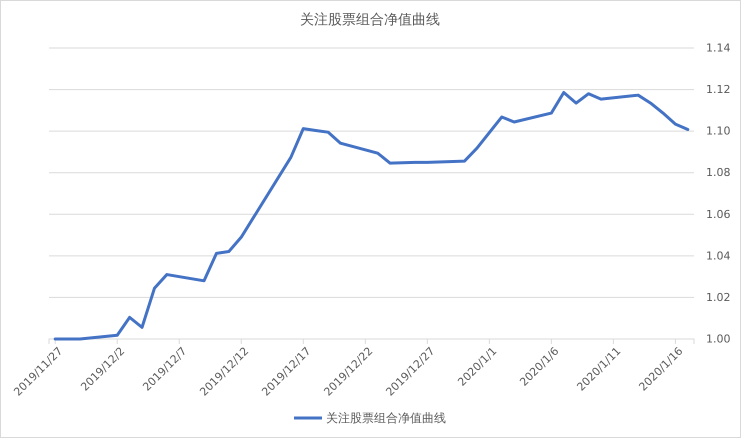 The width and height of the screenshot is (741, 438). What do you see at coordinates (718, 255) in the screenshot?
I see `y-tick-label: 1.04` at bounding box center [718, 255].